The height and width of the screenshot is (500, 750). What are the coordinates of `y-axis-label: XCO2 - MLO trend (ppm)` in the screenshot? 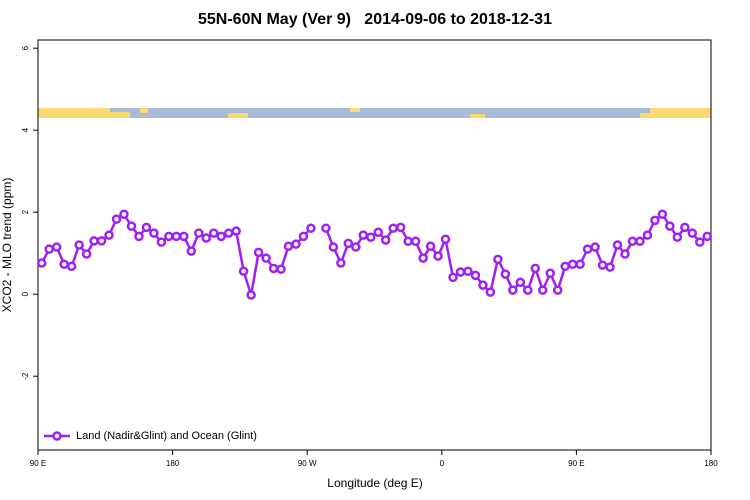 It's located at (7, 245).